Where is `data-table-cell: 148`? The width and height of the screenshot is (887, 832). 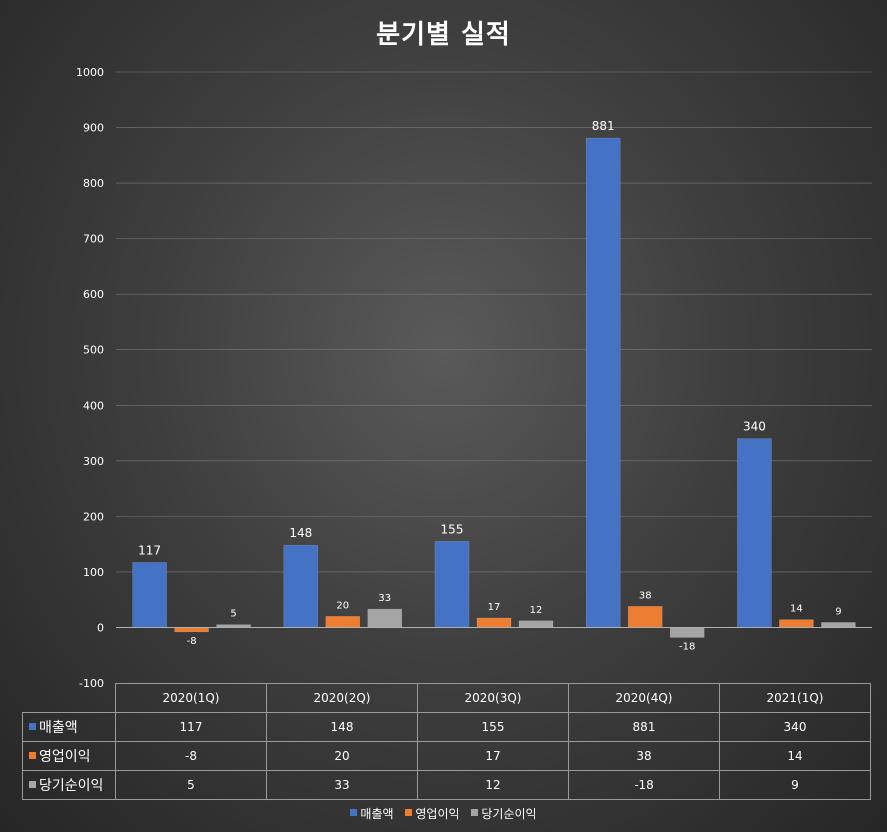 data-table-cell: 148 is located at coordinates (342, 727).